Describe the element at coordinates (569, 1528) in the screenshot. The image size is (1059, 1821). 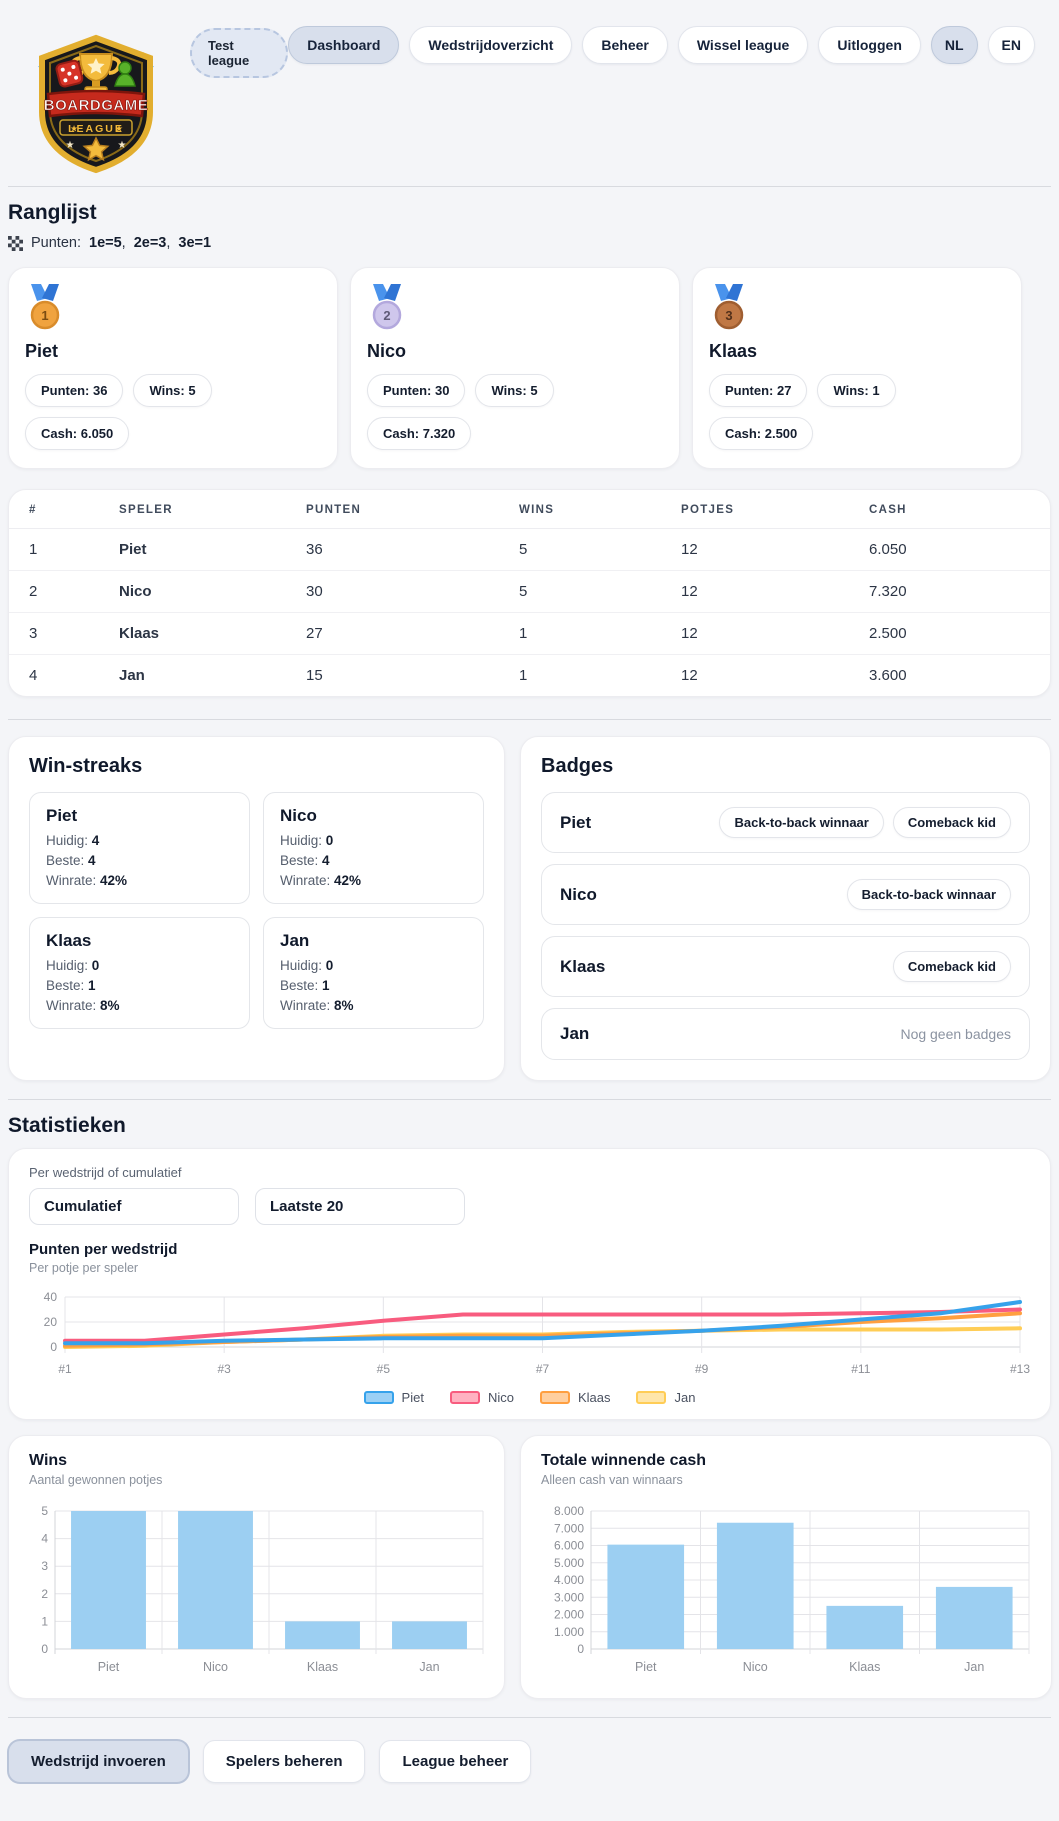
I see `svg-text: 7.000` at that location.